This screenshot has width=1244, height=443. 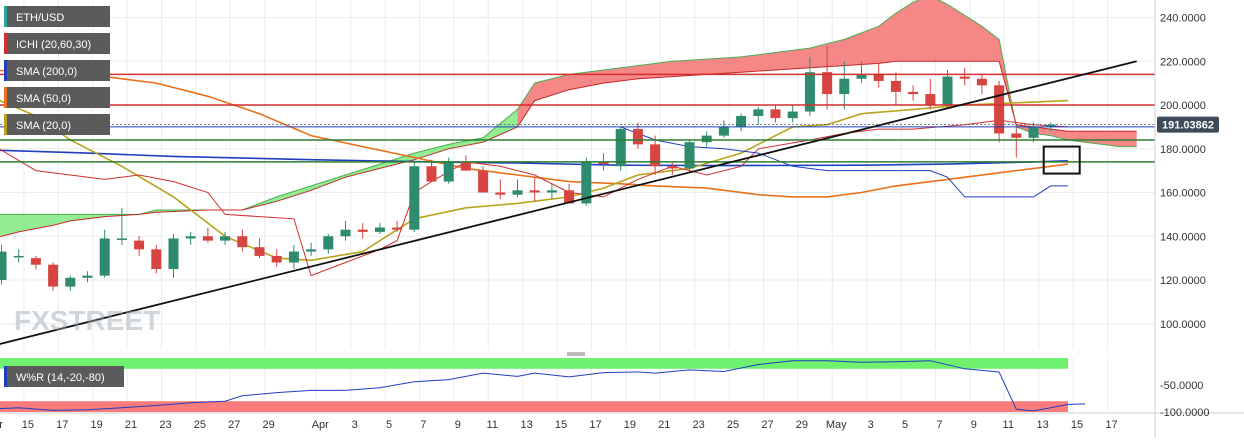 What do you see at coordinates (1061, 160) in the screenshot?
I see `highlight-box` at bounding box center [1061, 160].